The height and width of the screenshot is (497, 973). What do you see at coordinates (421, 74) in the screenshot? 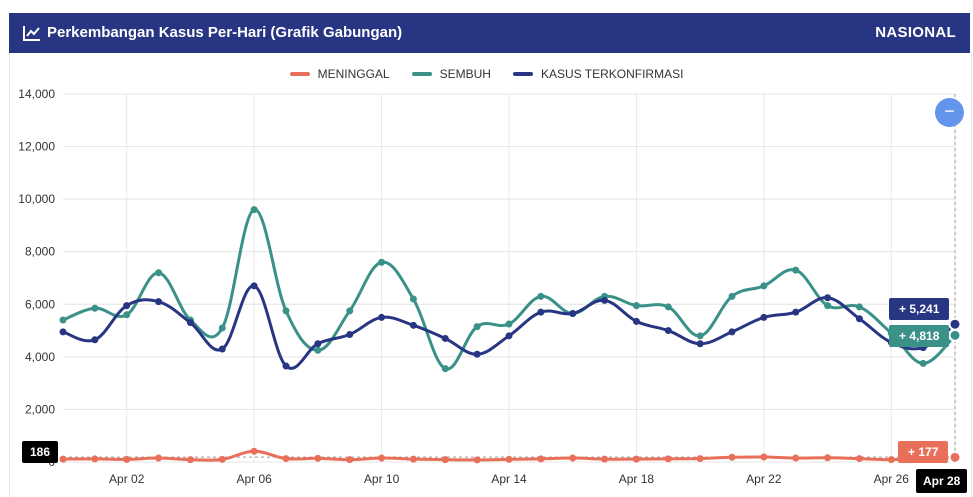
I see `legend-swatch-sembuh` at bounding box center [421, 74].